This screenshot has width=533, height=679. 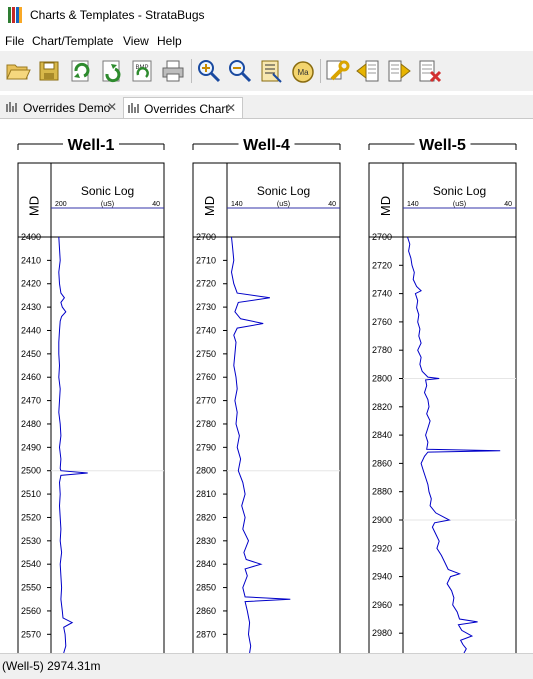 What do you see at coordinates (206, 260) in the screenshot?
I see `depth-tick-label: 2710` at bounding box center [206, 260].